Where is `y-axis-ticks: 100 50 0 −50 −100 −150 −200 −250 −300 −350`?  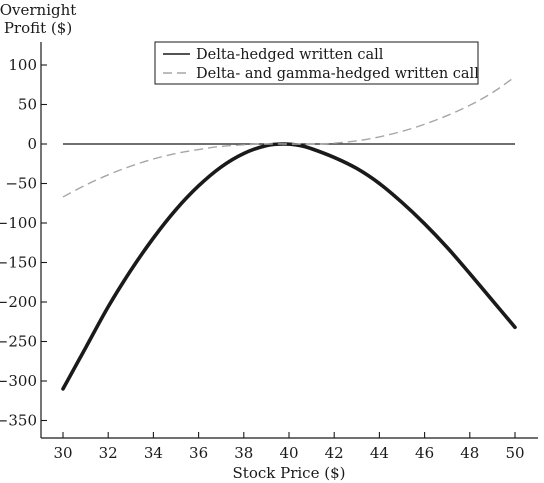 y-axis-ticks: 100 50 0 −50 −100 −150 −200 −250 −300 −350 is located at coordinates (23, 243).